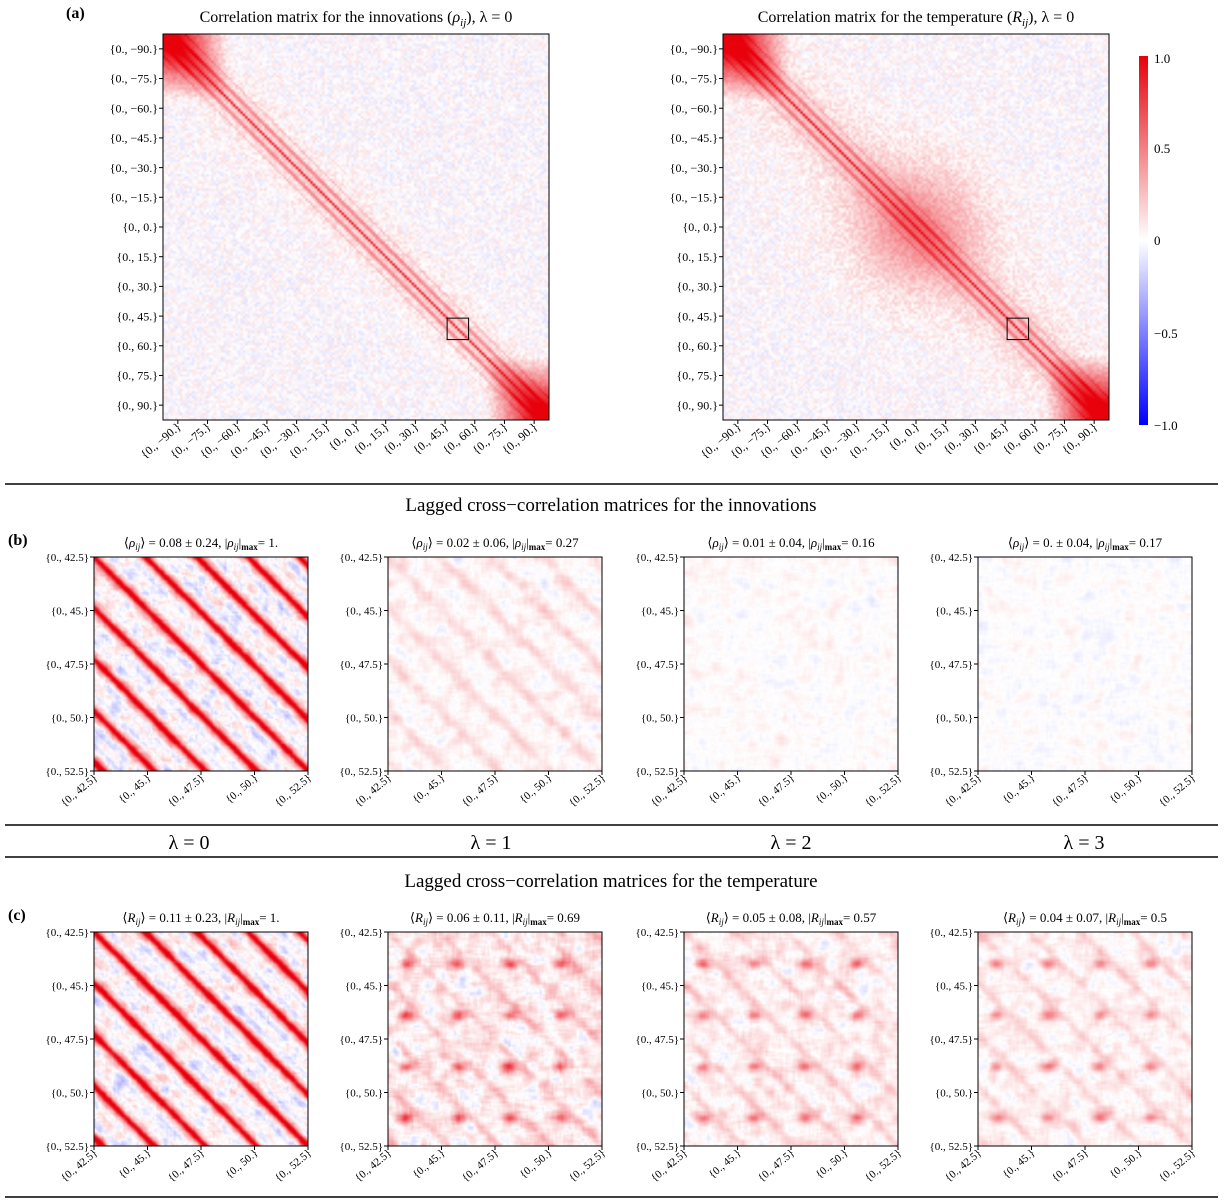 The width and height of the screenshot is (1225, 1201). I want to click on y-tick-label: {0., 15.}, so click(697, 257).